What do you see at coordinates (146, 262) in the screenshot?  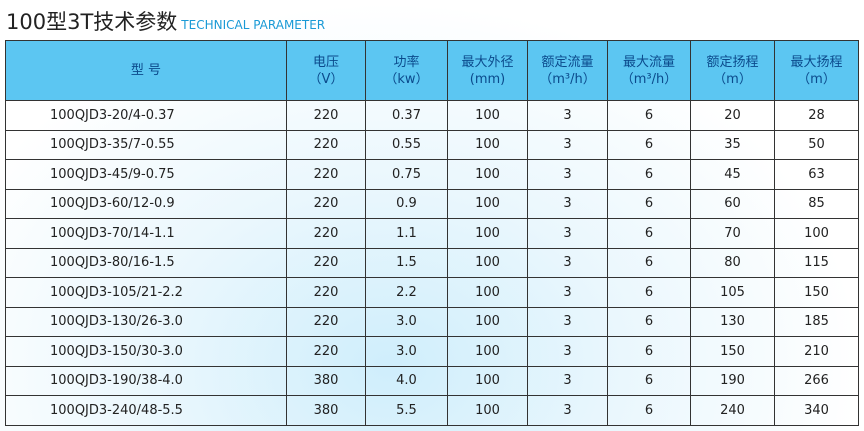 I see `model-cell: 100QJD3-80/16-1.5` at bounding box center [146, 262].